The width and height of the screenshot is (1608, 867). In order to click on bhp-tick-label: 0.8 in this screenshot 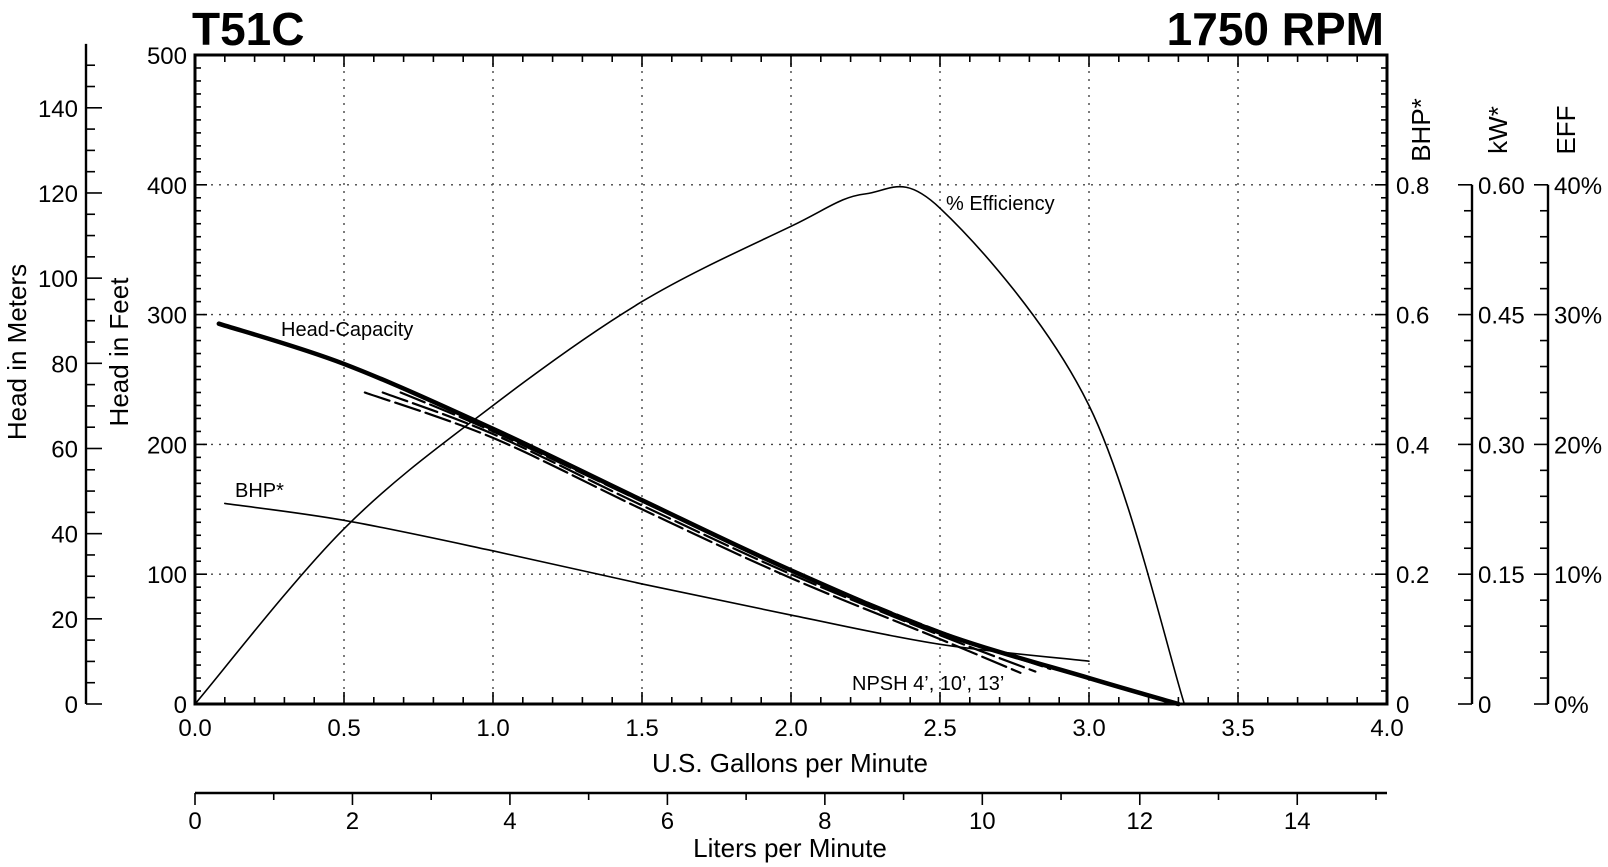, I will do `click(1412, 186)`.